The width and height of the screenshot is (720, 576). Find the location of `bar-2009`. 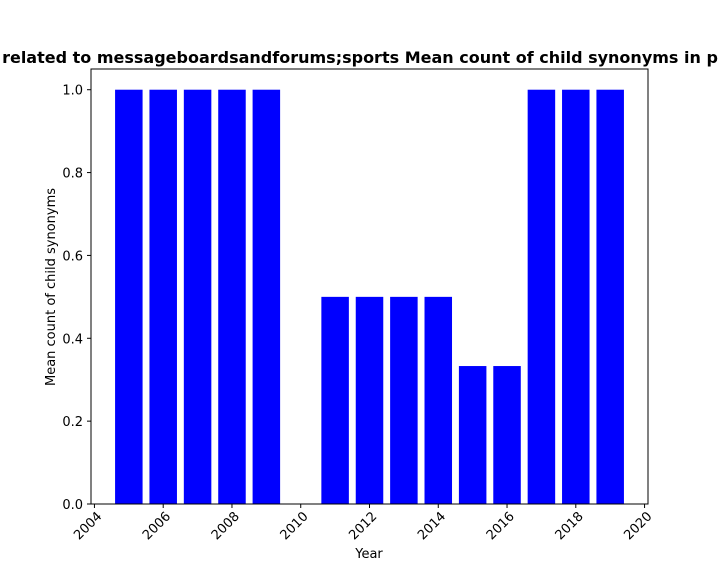

bar-2009 is located at coordinates (266, 297).